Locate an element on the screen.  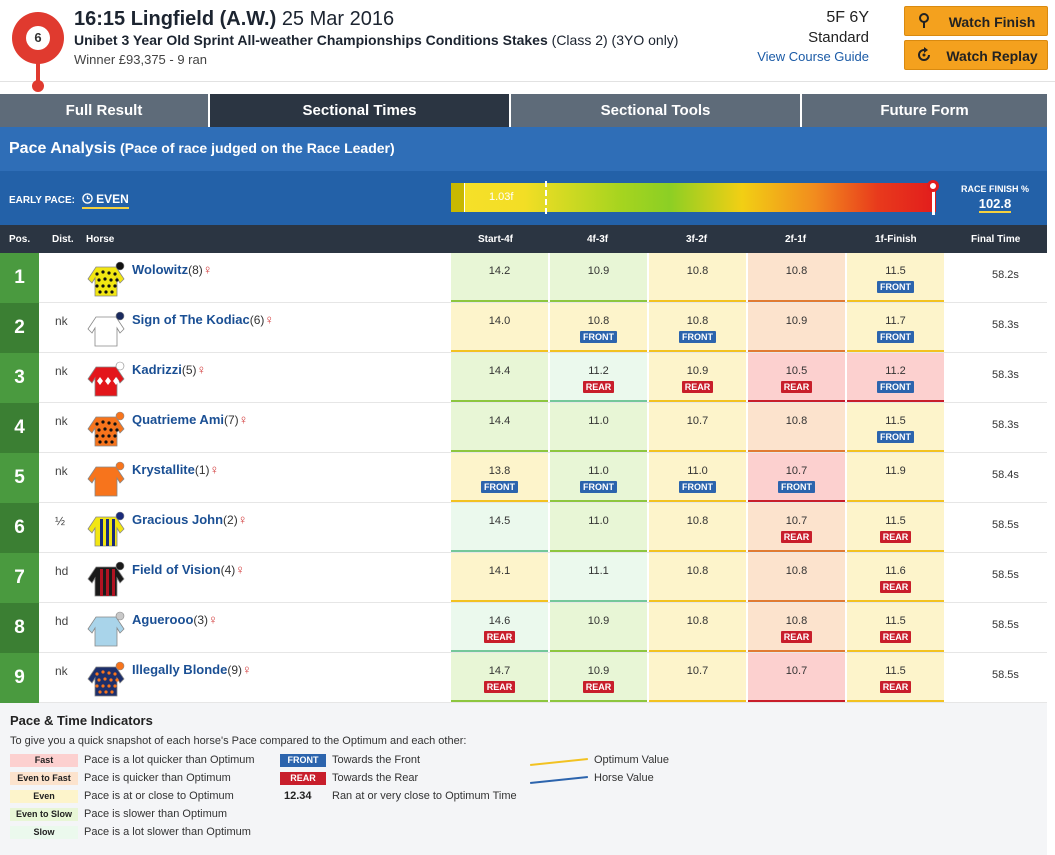
watch-replay-label: Watch Replay is located at coordinates (992, 56).